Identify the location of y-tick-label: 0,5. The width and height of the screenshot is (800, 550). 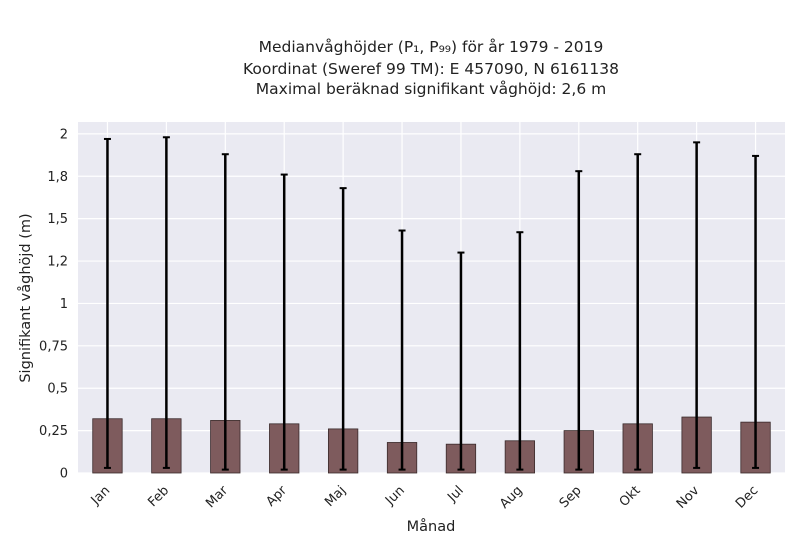
(57, 389).